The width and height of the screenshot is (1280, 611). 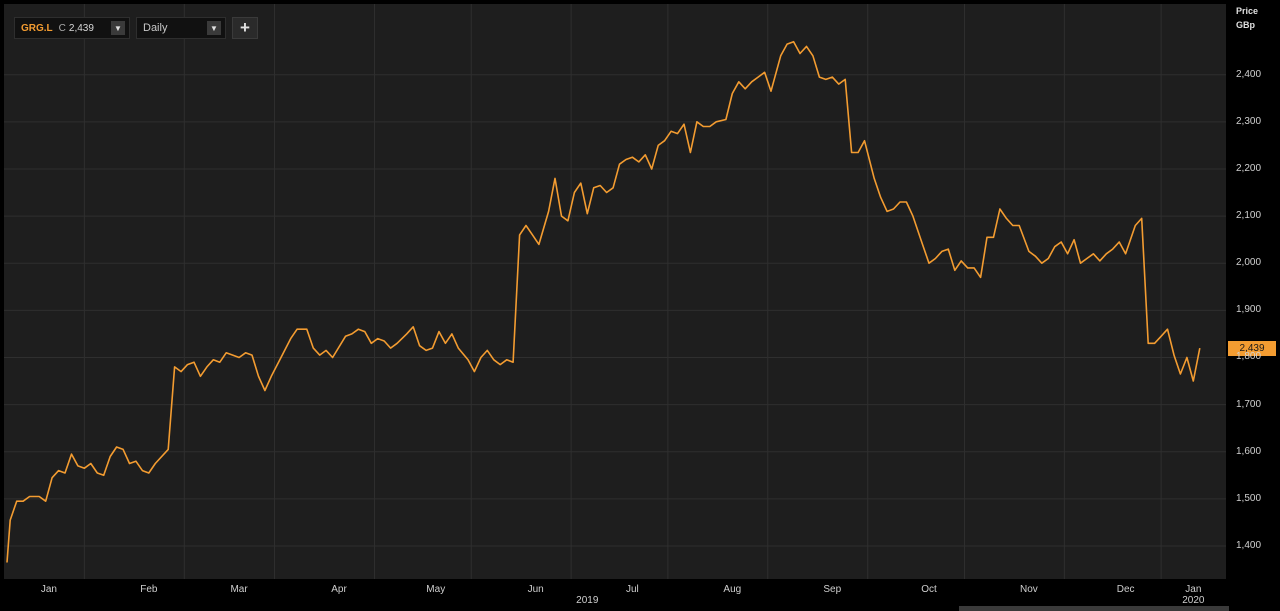 What do you see at coordinates (181, 28) in the screenshot?
I see `interval-selector: Daily ▼` at bounding box center [181, 28].